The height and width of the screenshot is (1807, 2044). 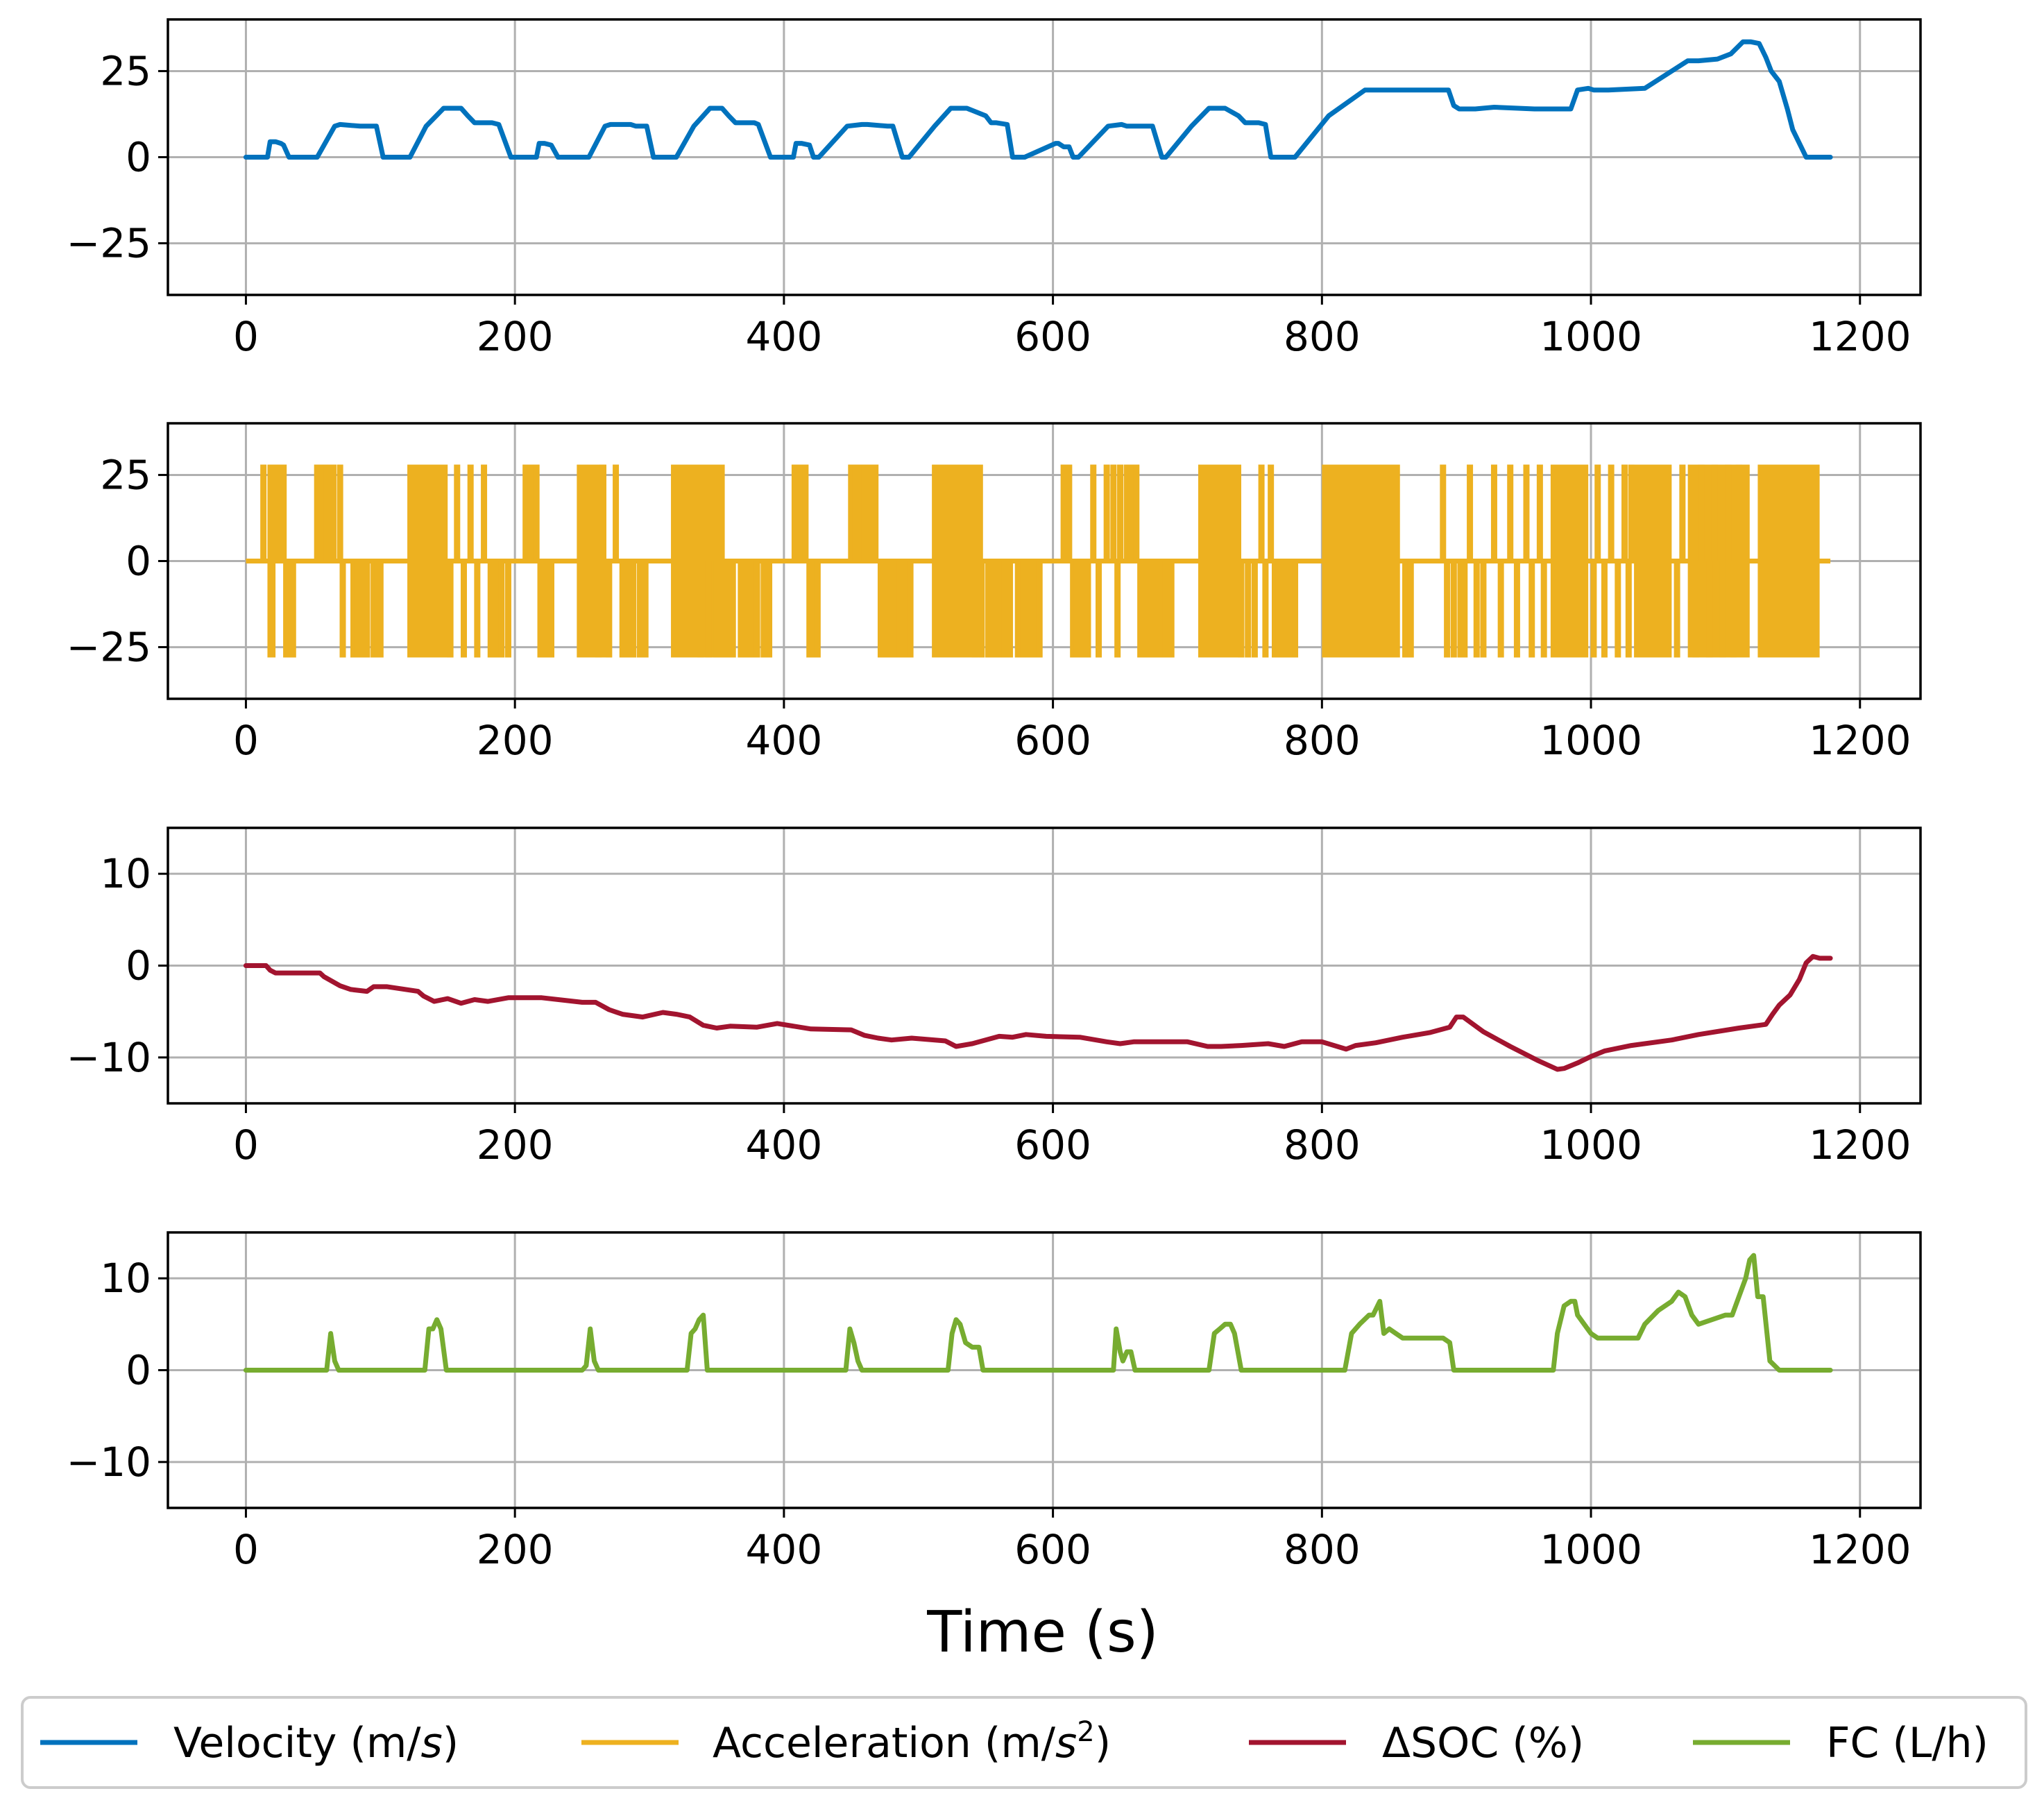 I want to click on series-line-soc, so click(x=1038, y=1012).